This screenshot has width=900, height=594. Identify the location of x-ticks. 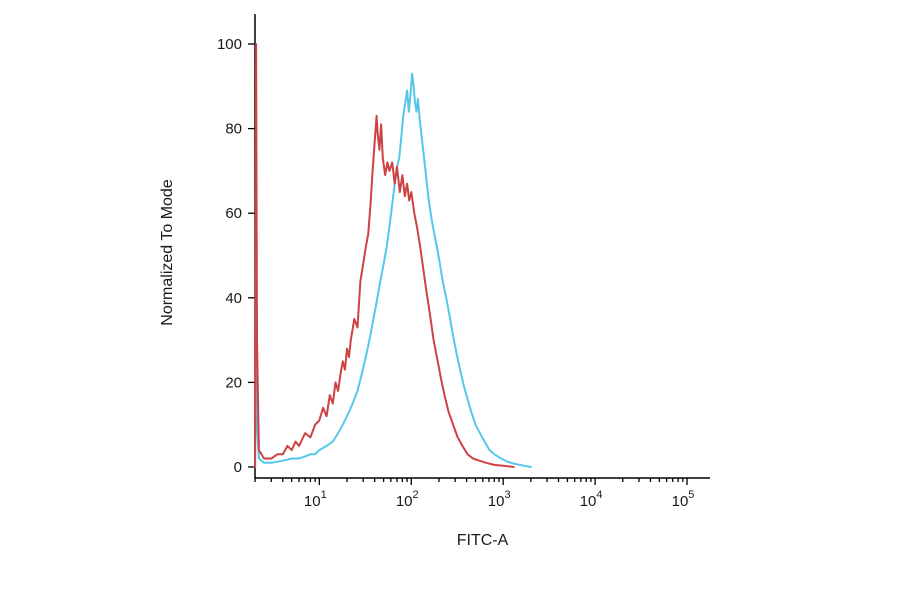
(471, 481).